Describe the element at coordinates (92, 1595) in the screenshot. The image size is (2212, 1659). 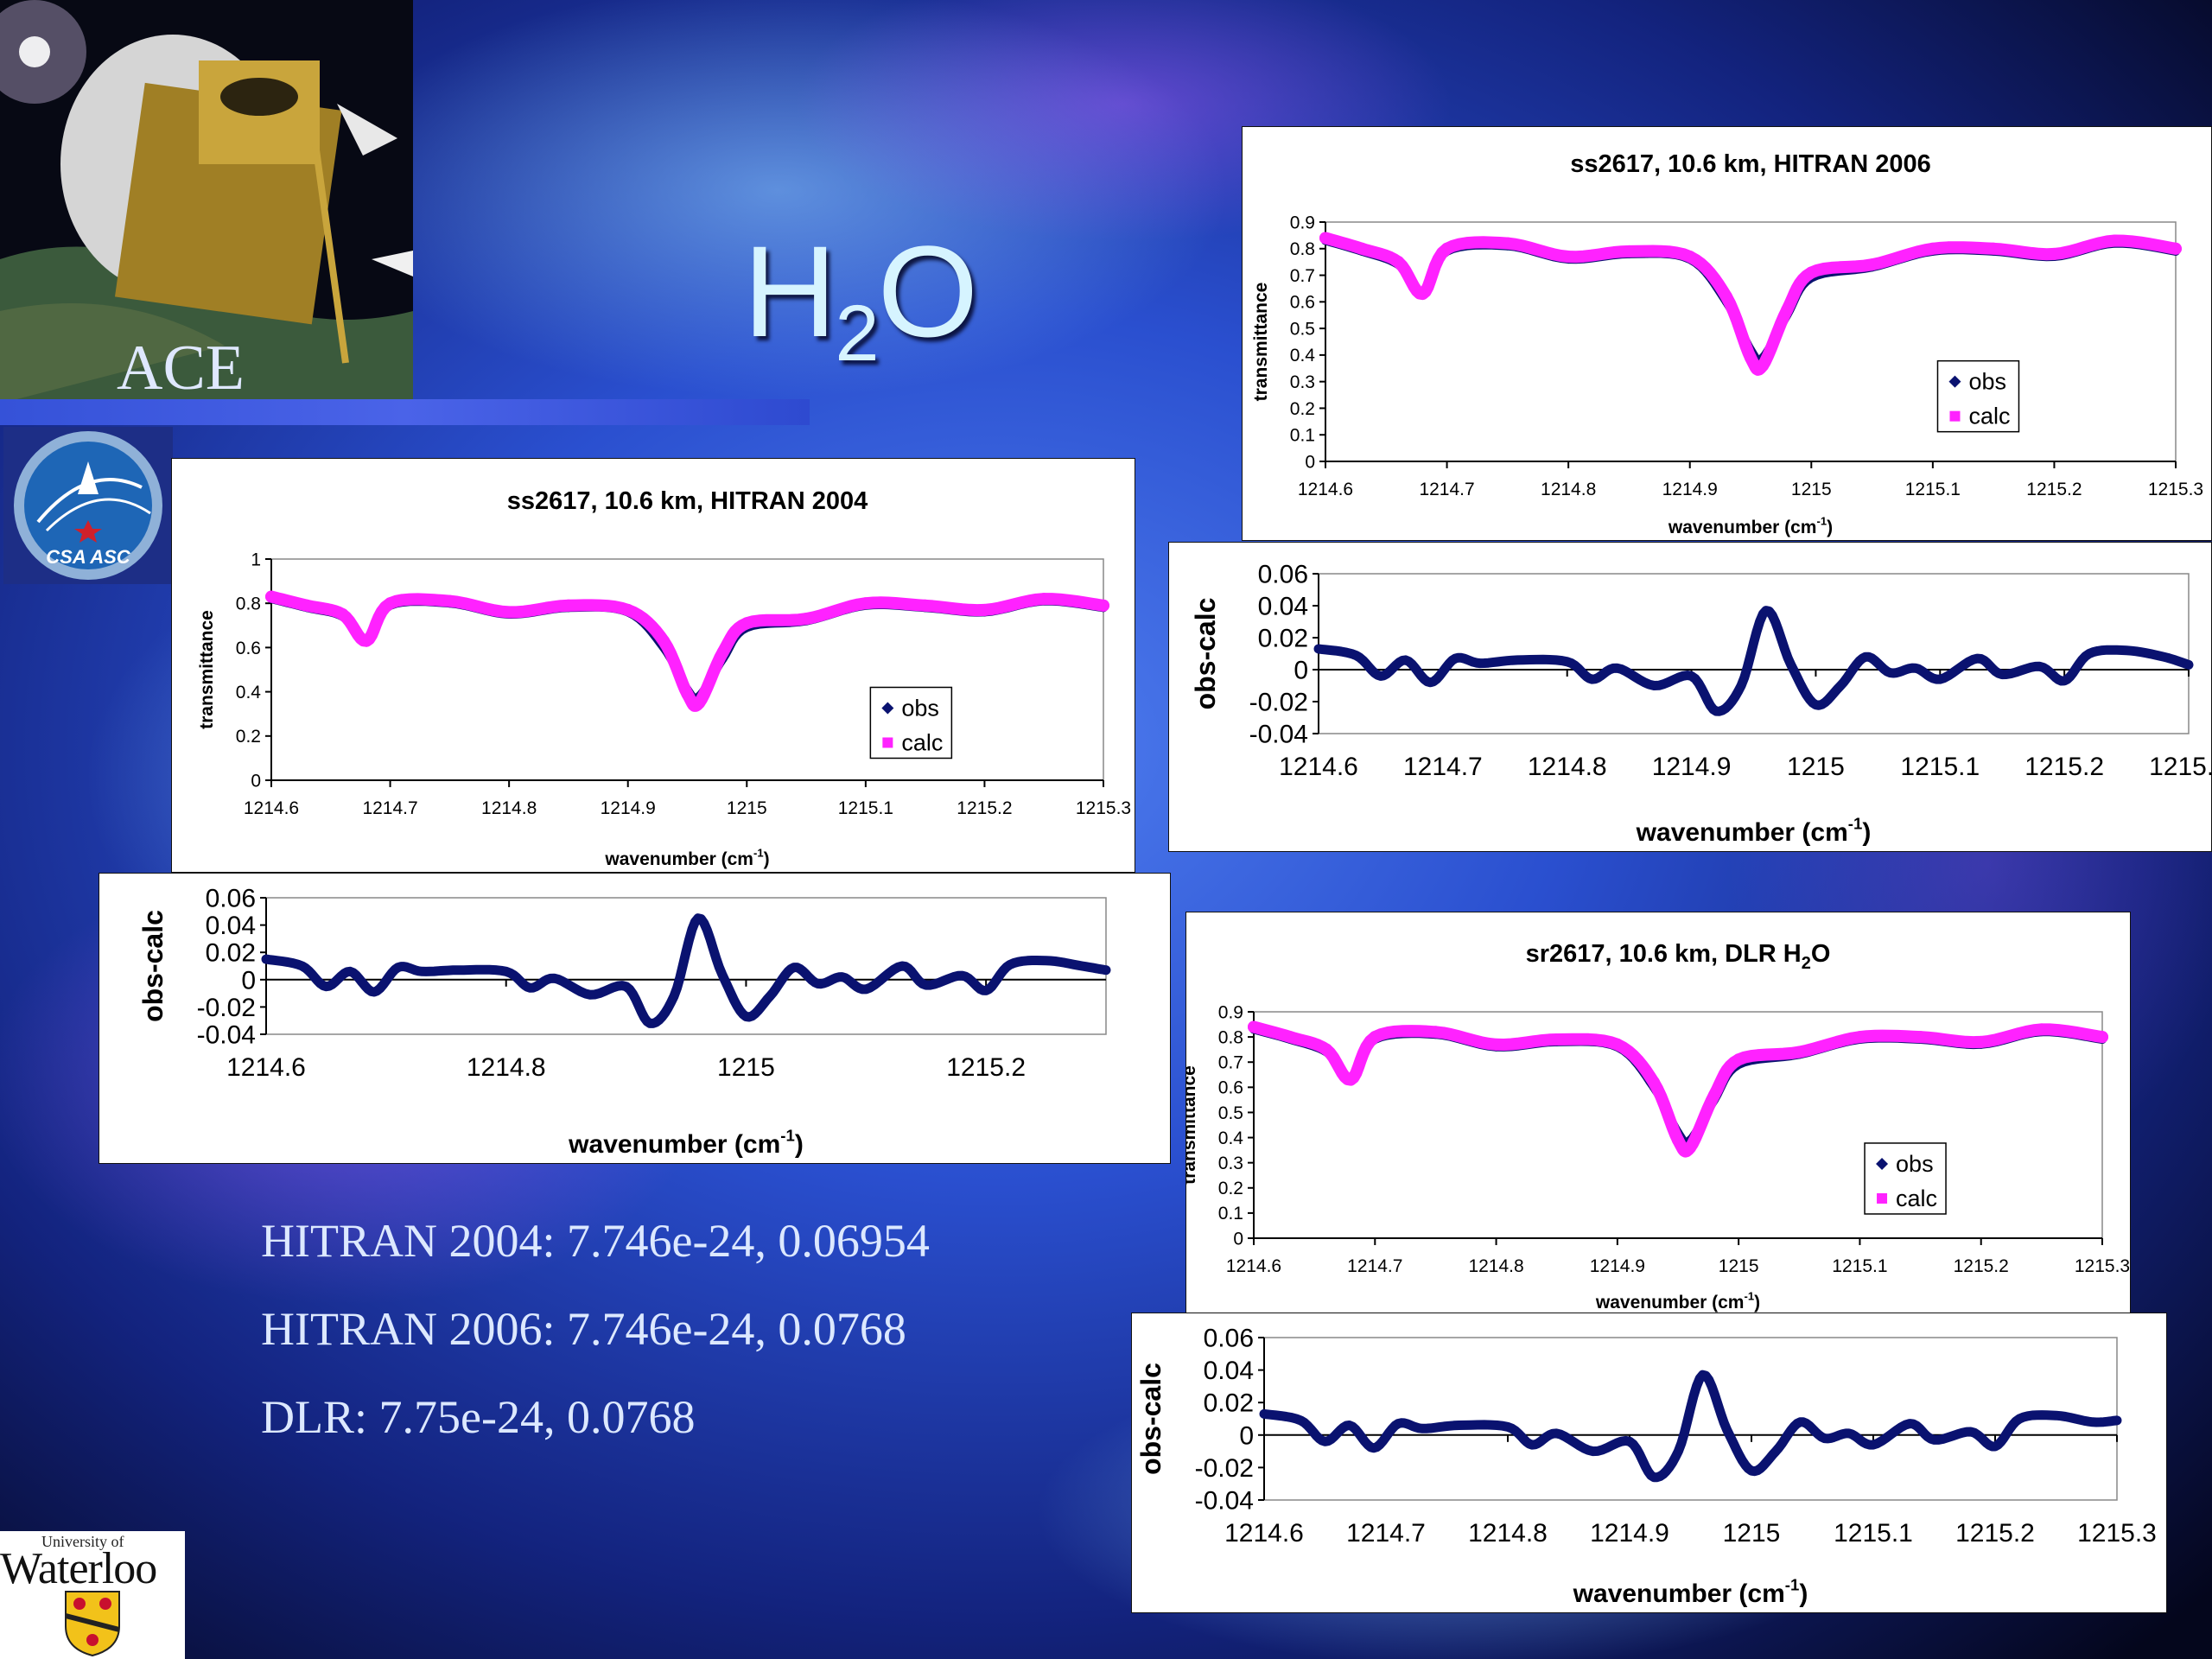
I see `waterloo-logo: University of Waterloo` at that location.